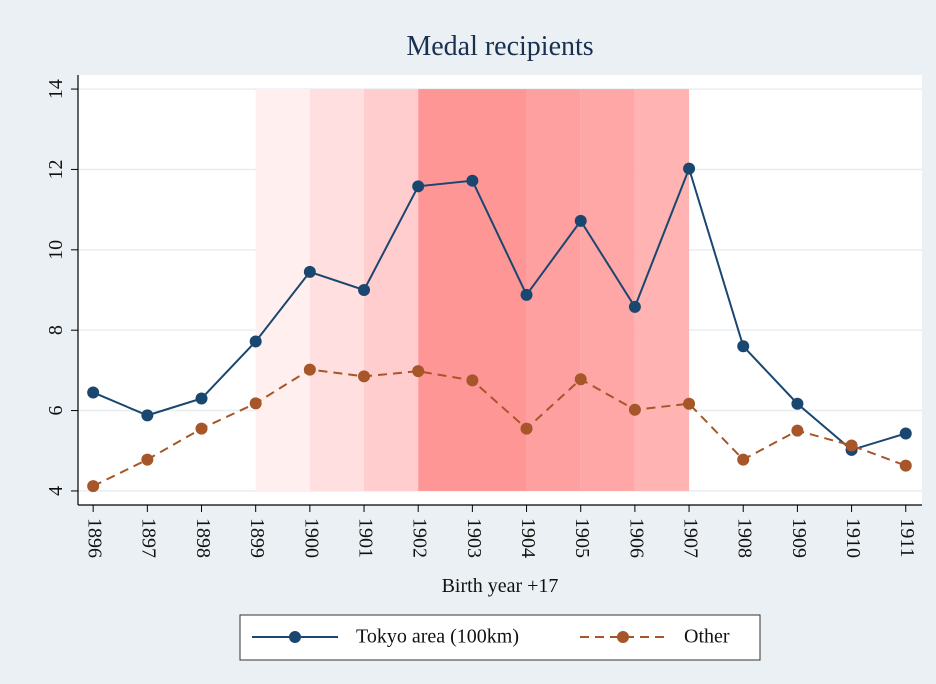 The height and width of the screenshot is (684, 936). What do you see at coordinates (257, 538) in the screenshot?
I see `x-tick-label: 1899` at bounding box center [257, 538].